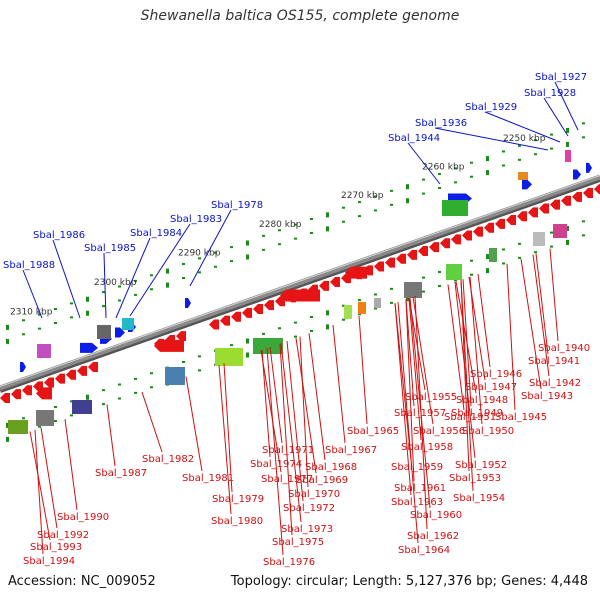  What do you see at coordinates (433, 536) in the screenshot?
I see `gene-label-reverse: Sbal_1962` at bounding box center [433, 536].